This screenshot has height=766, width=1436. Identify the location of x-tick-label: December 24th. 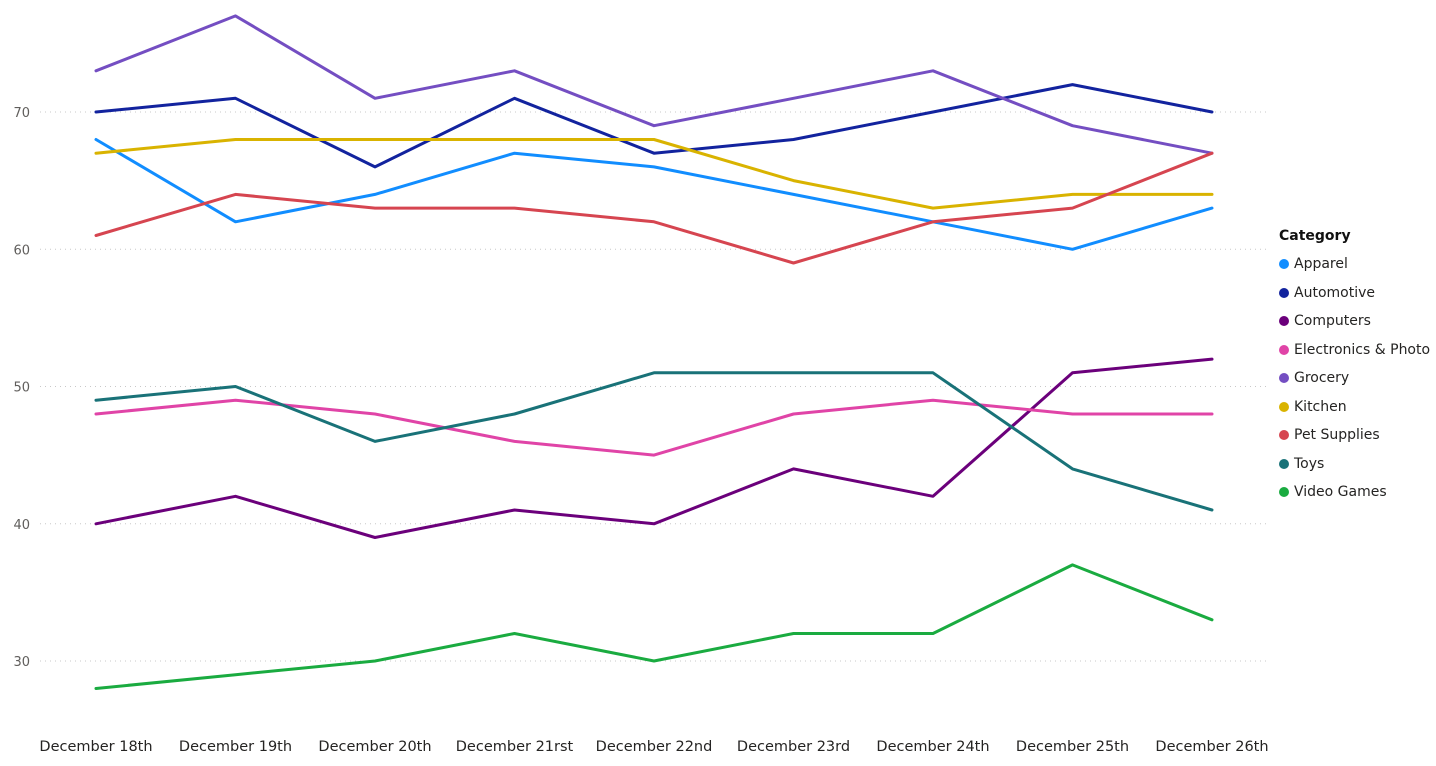
(932, 747).